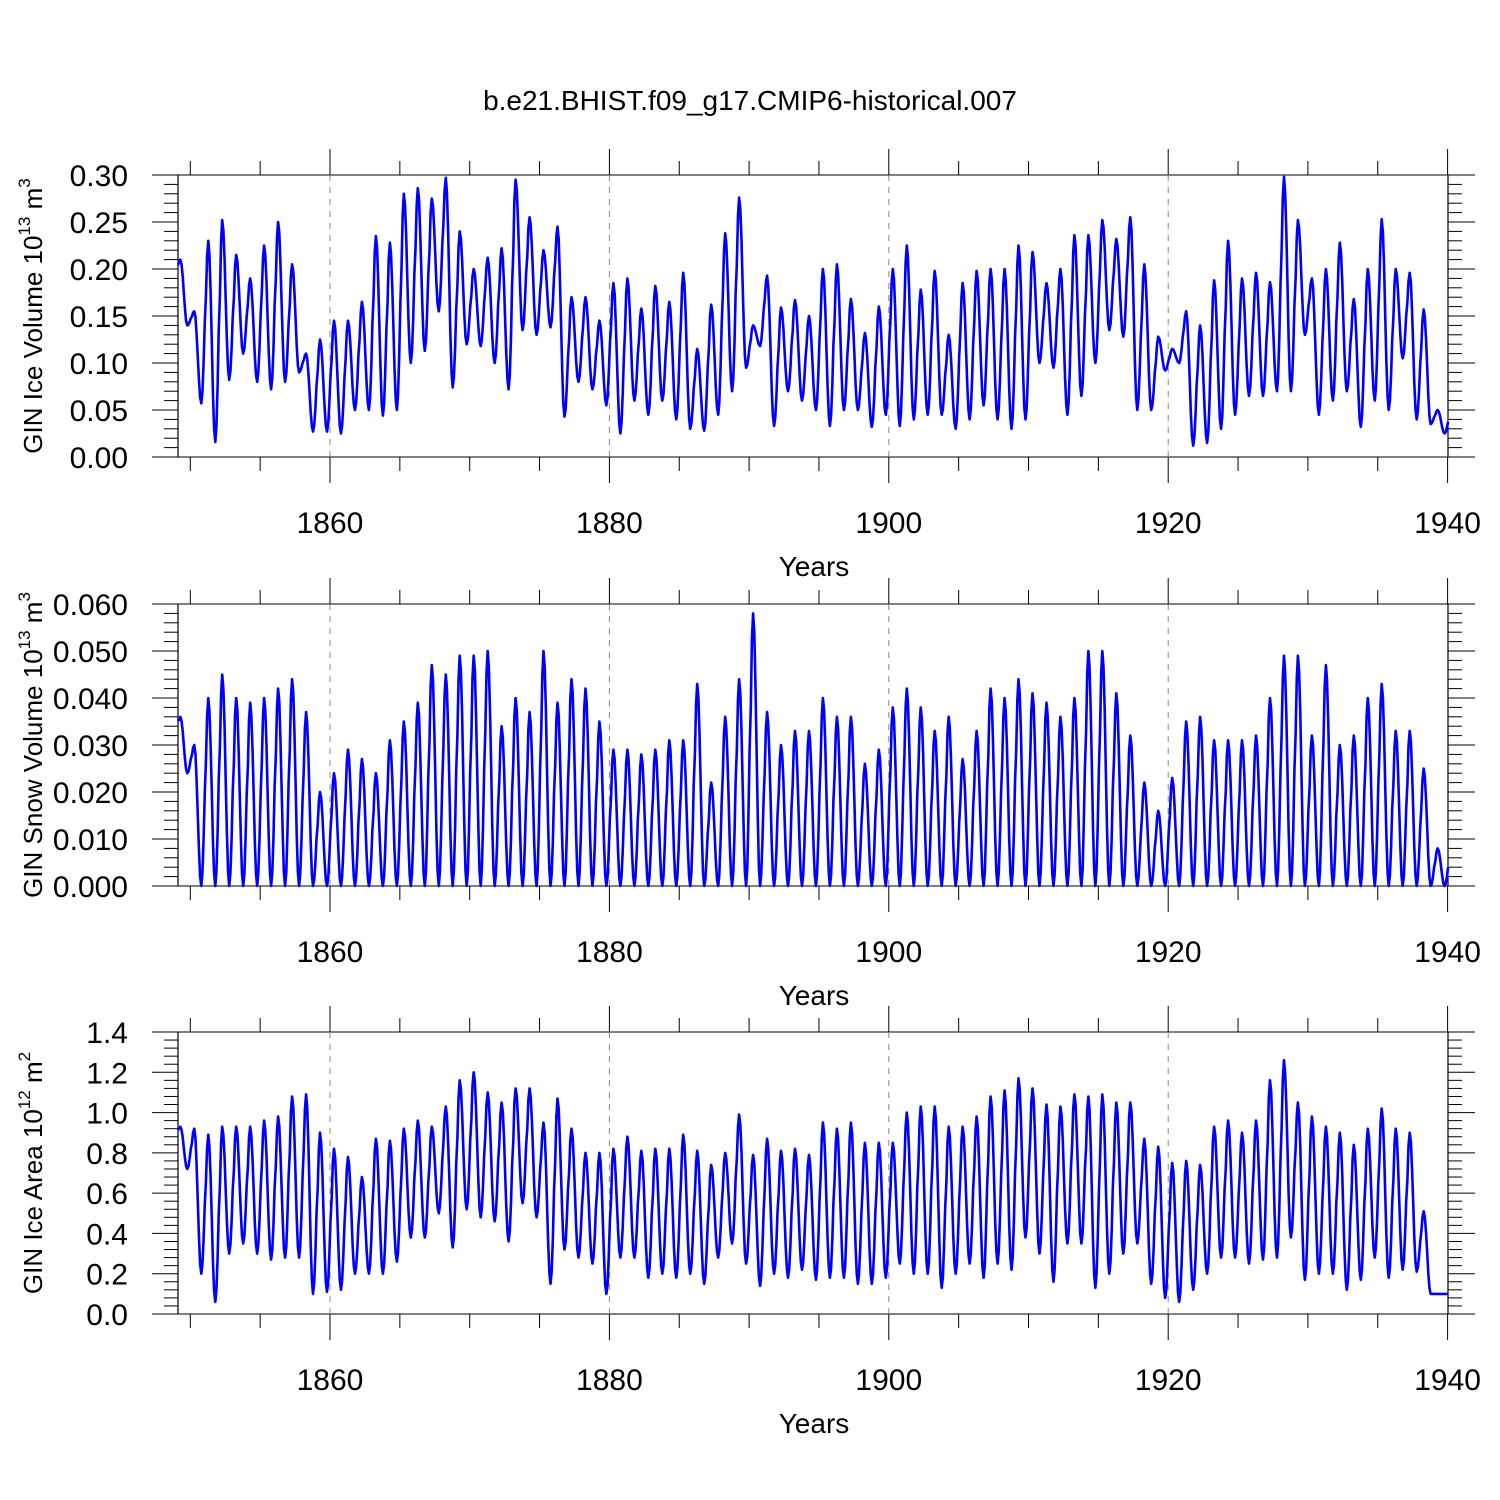  What do you see at coordinates (812, 1181) in the screenshot?
I see `series-line` at bounding box center [812, 1181].